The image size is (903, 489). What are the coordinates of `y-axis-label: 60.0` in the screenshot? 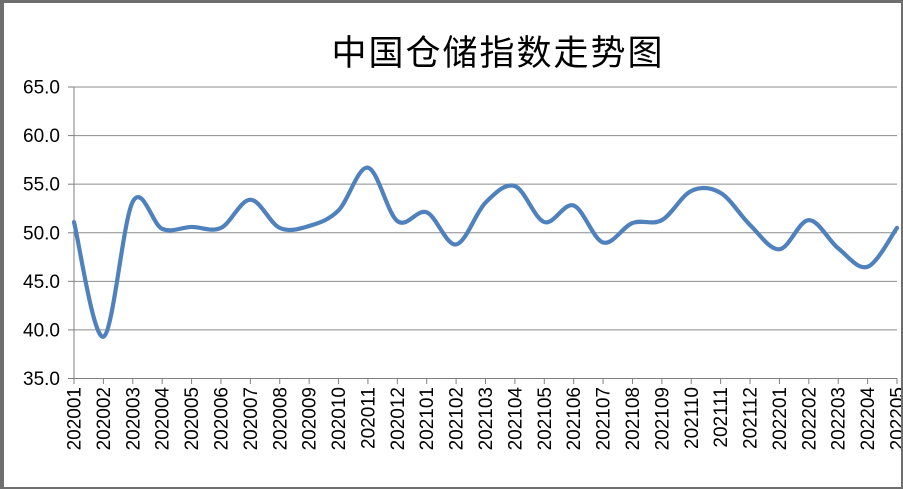 It's located at (41, 136).